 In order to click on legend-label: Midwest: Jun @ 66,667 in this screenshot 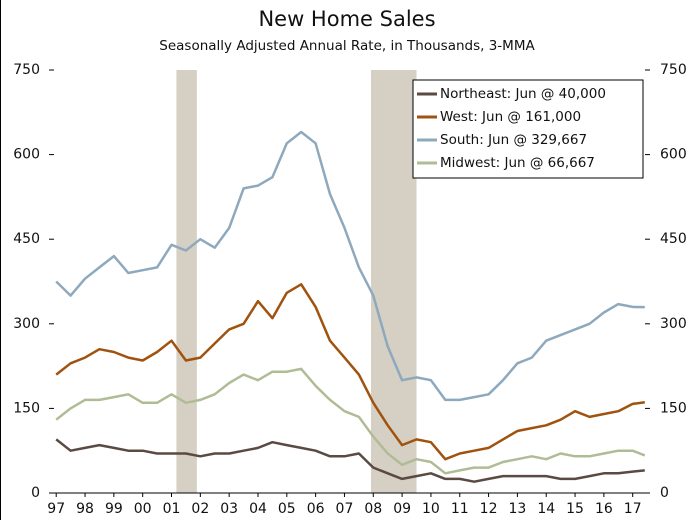, I will do `click(517, 163)`.